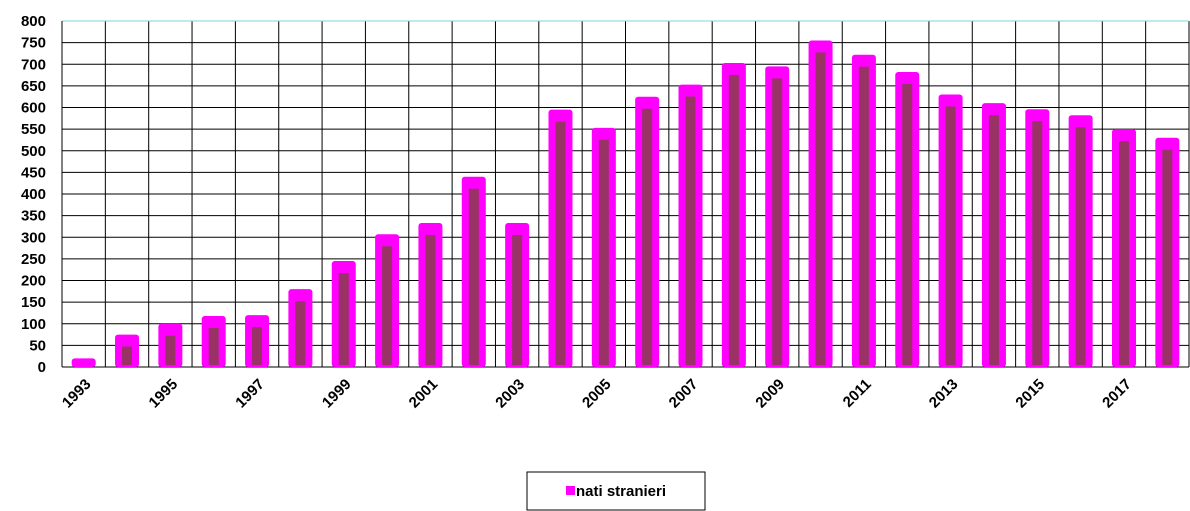  Describe the element at coordinates (77, 394) in the screenshot. I see `x-tick-label: 1993` at that location.